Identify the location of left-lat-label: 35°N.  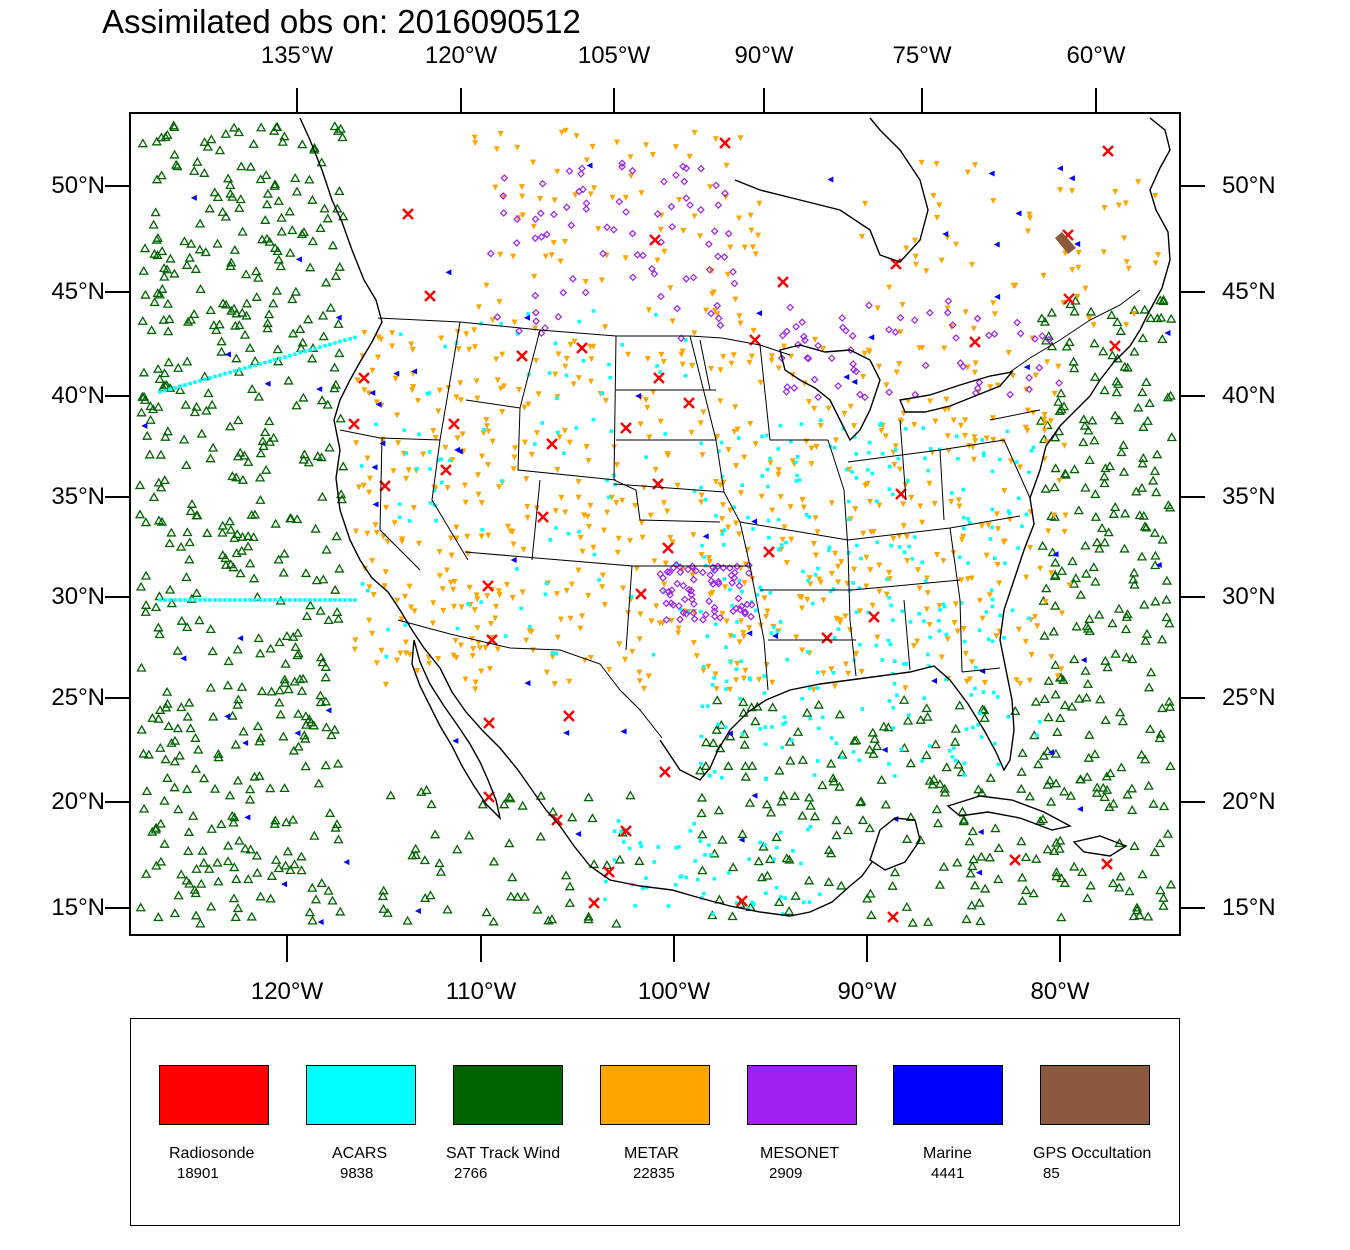
(78, 496).